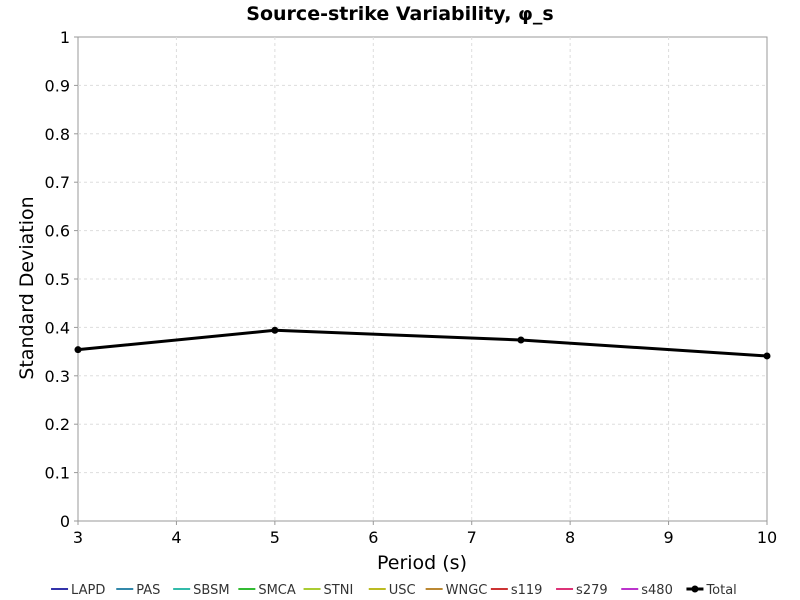  I want to click on legend-item-s119: s119, so click(516, 590).